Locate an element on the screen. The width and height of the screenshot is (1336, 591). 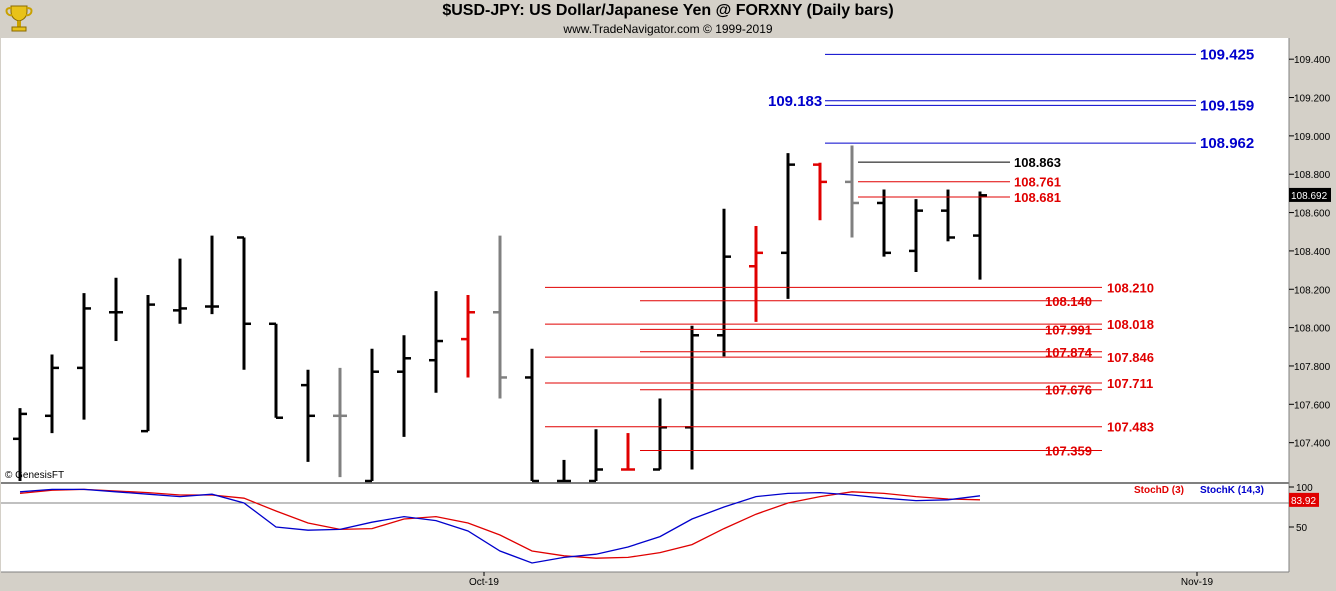
level-label: 107.846 is located at coordinates (1130, 357).